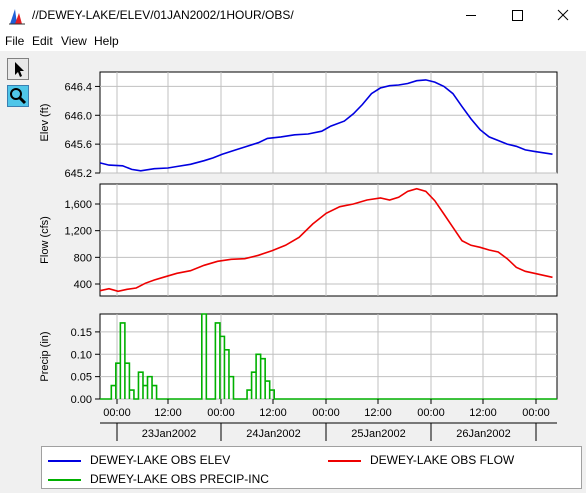 This screenshot has width=586, height=493. I want to click on y-tick-label: 400, so click(83, 285).